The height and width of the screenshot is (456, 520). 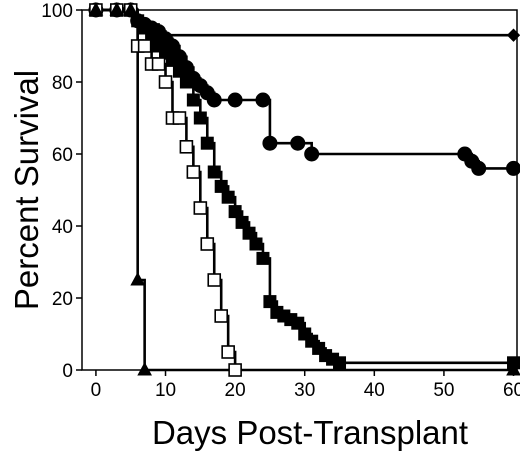 What do you see at coordinates (165, 390) in the screenshot?
I see `x-tick-label: 10` at bounding box center [165, 390].